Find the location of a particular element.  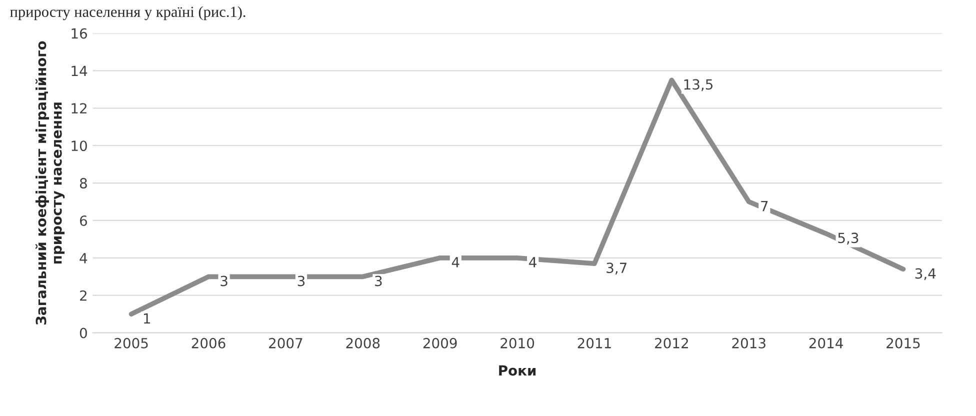

y-tick-label: 14 is located at coordinates (80, 71).